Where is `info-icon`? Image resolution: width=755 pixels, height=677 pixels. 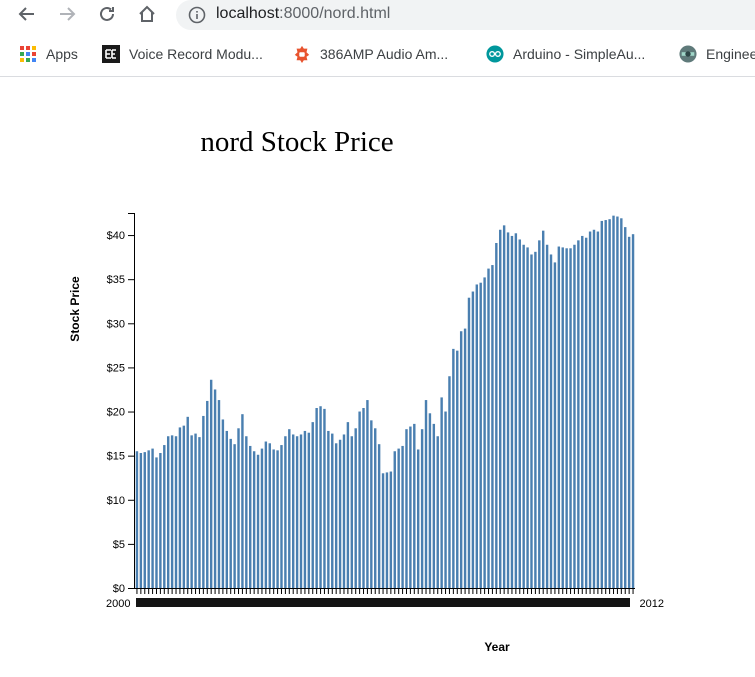 info-icon is located at coordinates (197, 17).